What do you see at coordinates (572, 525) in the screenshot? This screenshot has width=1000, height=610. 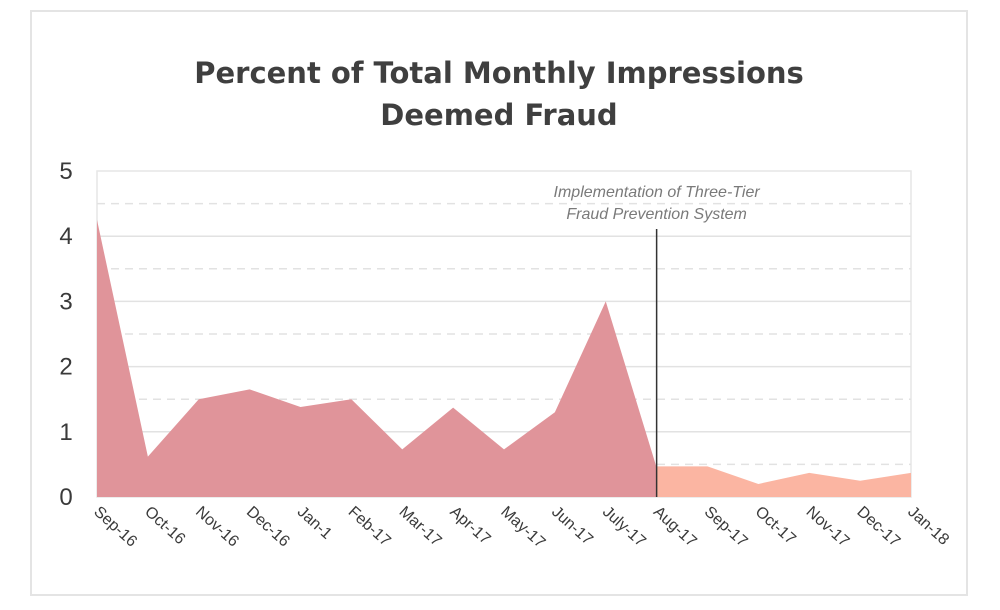 I see `x-tick-label: Jun-17` at bounding box center [572, 525].